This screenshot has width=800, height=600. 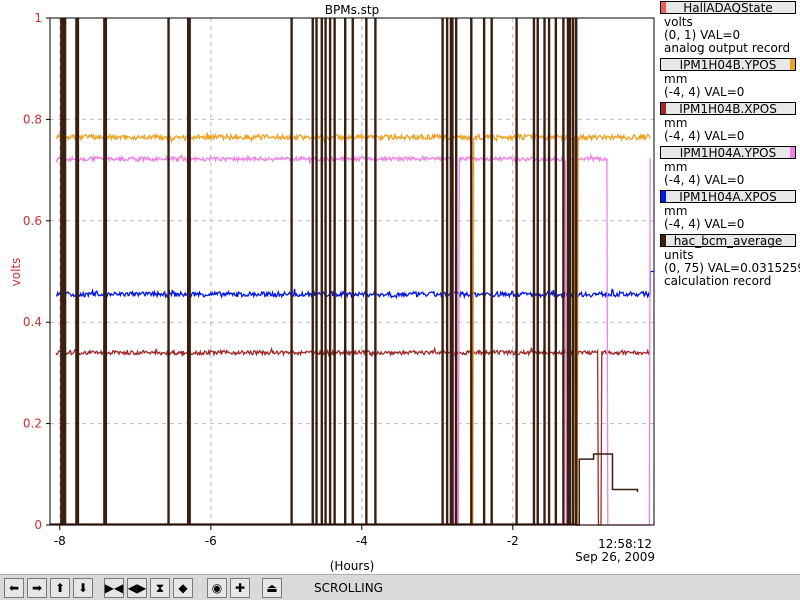 I want to click on series-hac-bcm-average-tail, so click(x=607, y=489).